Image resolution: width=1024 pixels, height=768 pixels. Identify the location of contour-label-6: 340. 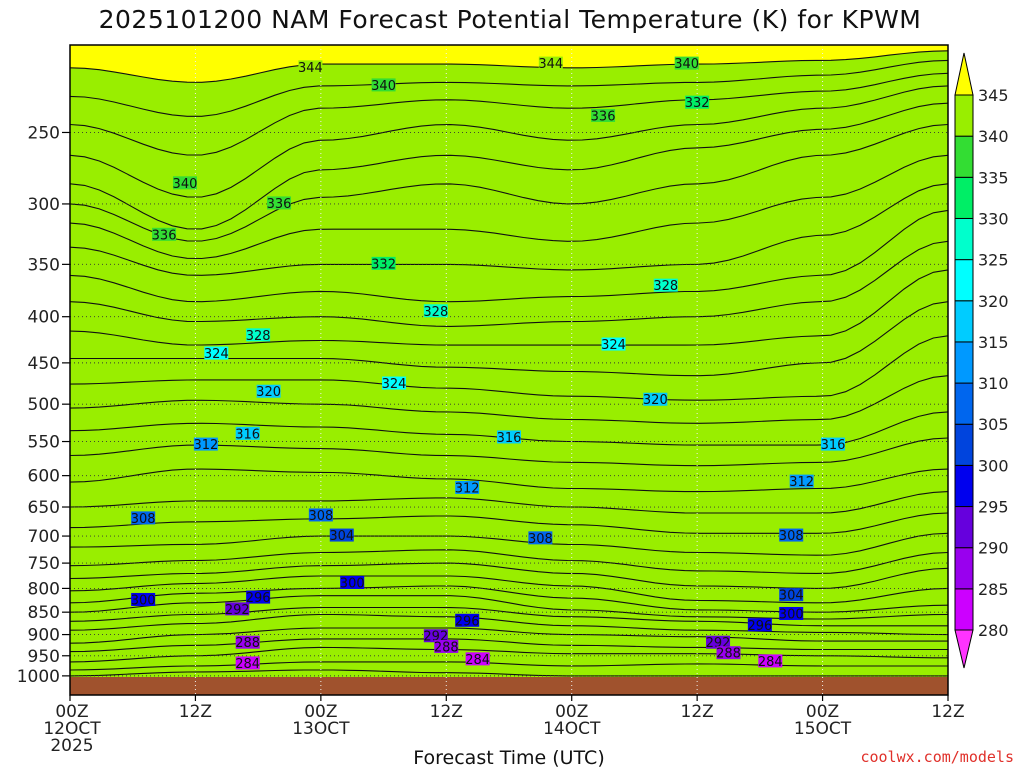
(185, 184).